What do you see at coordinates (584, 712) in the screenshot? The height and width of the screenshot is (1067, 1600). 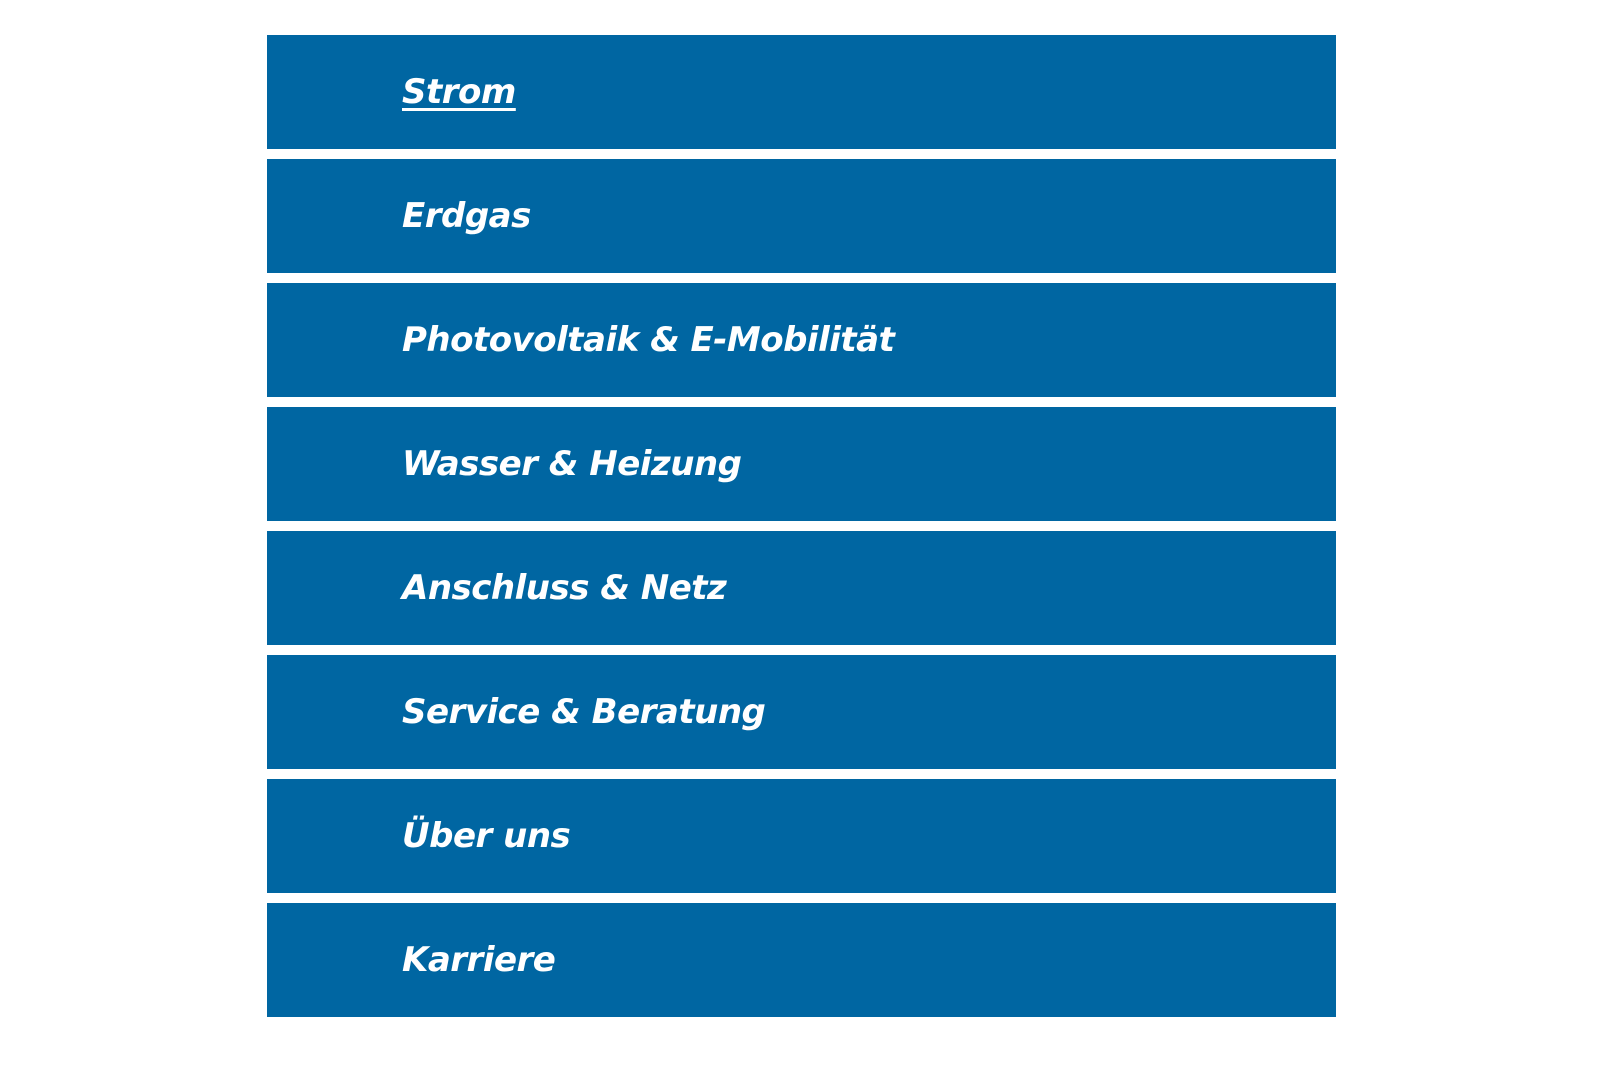 I see `menu-item-label: Service & Beratung` at bounding box center [584, 712].